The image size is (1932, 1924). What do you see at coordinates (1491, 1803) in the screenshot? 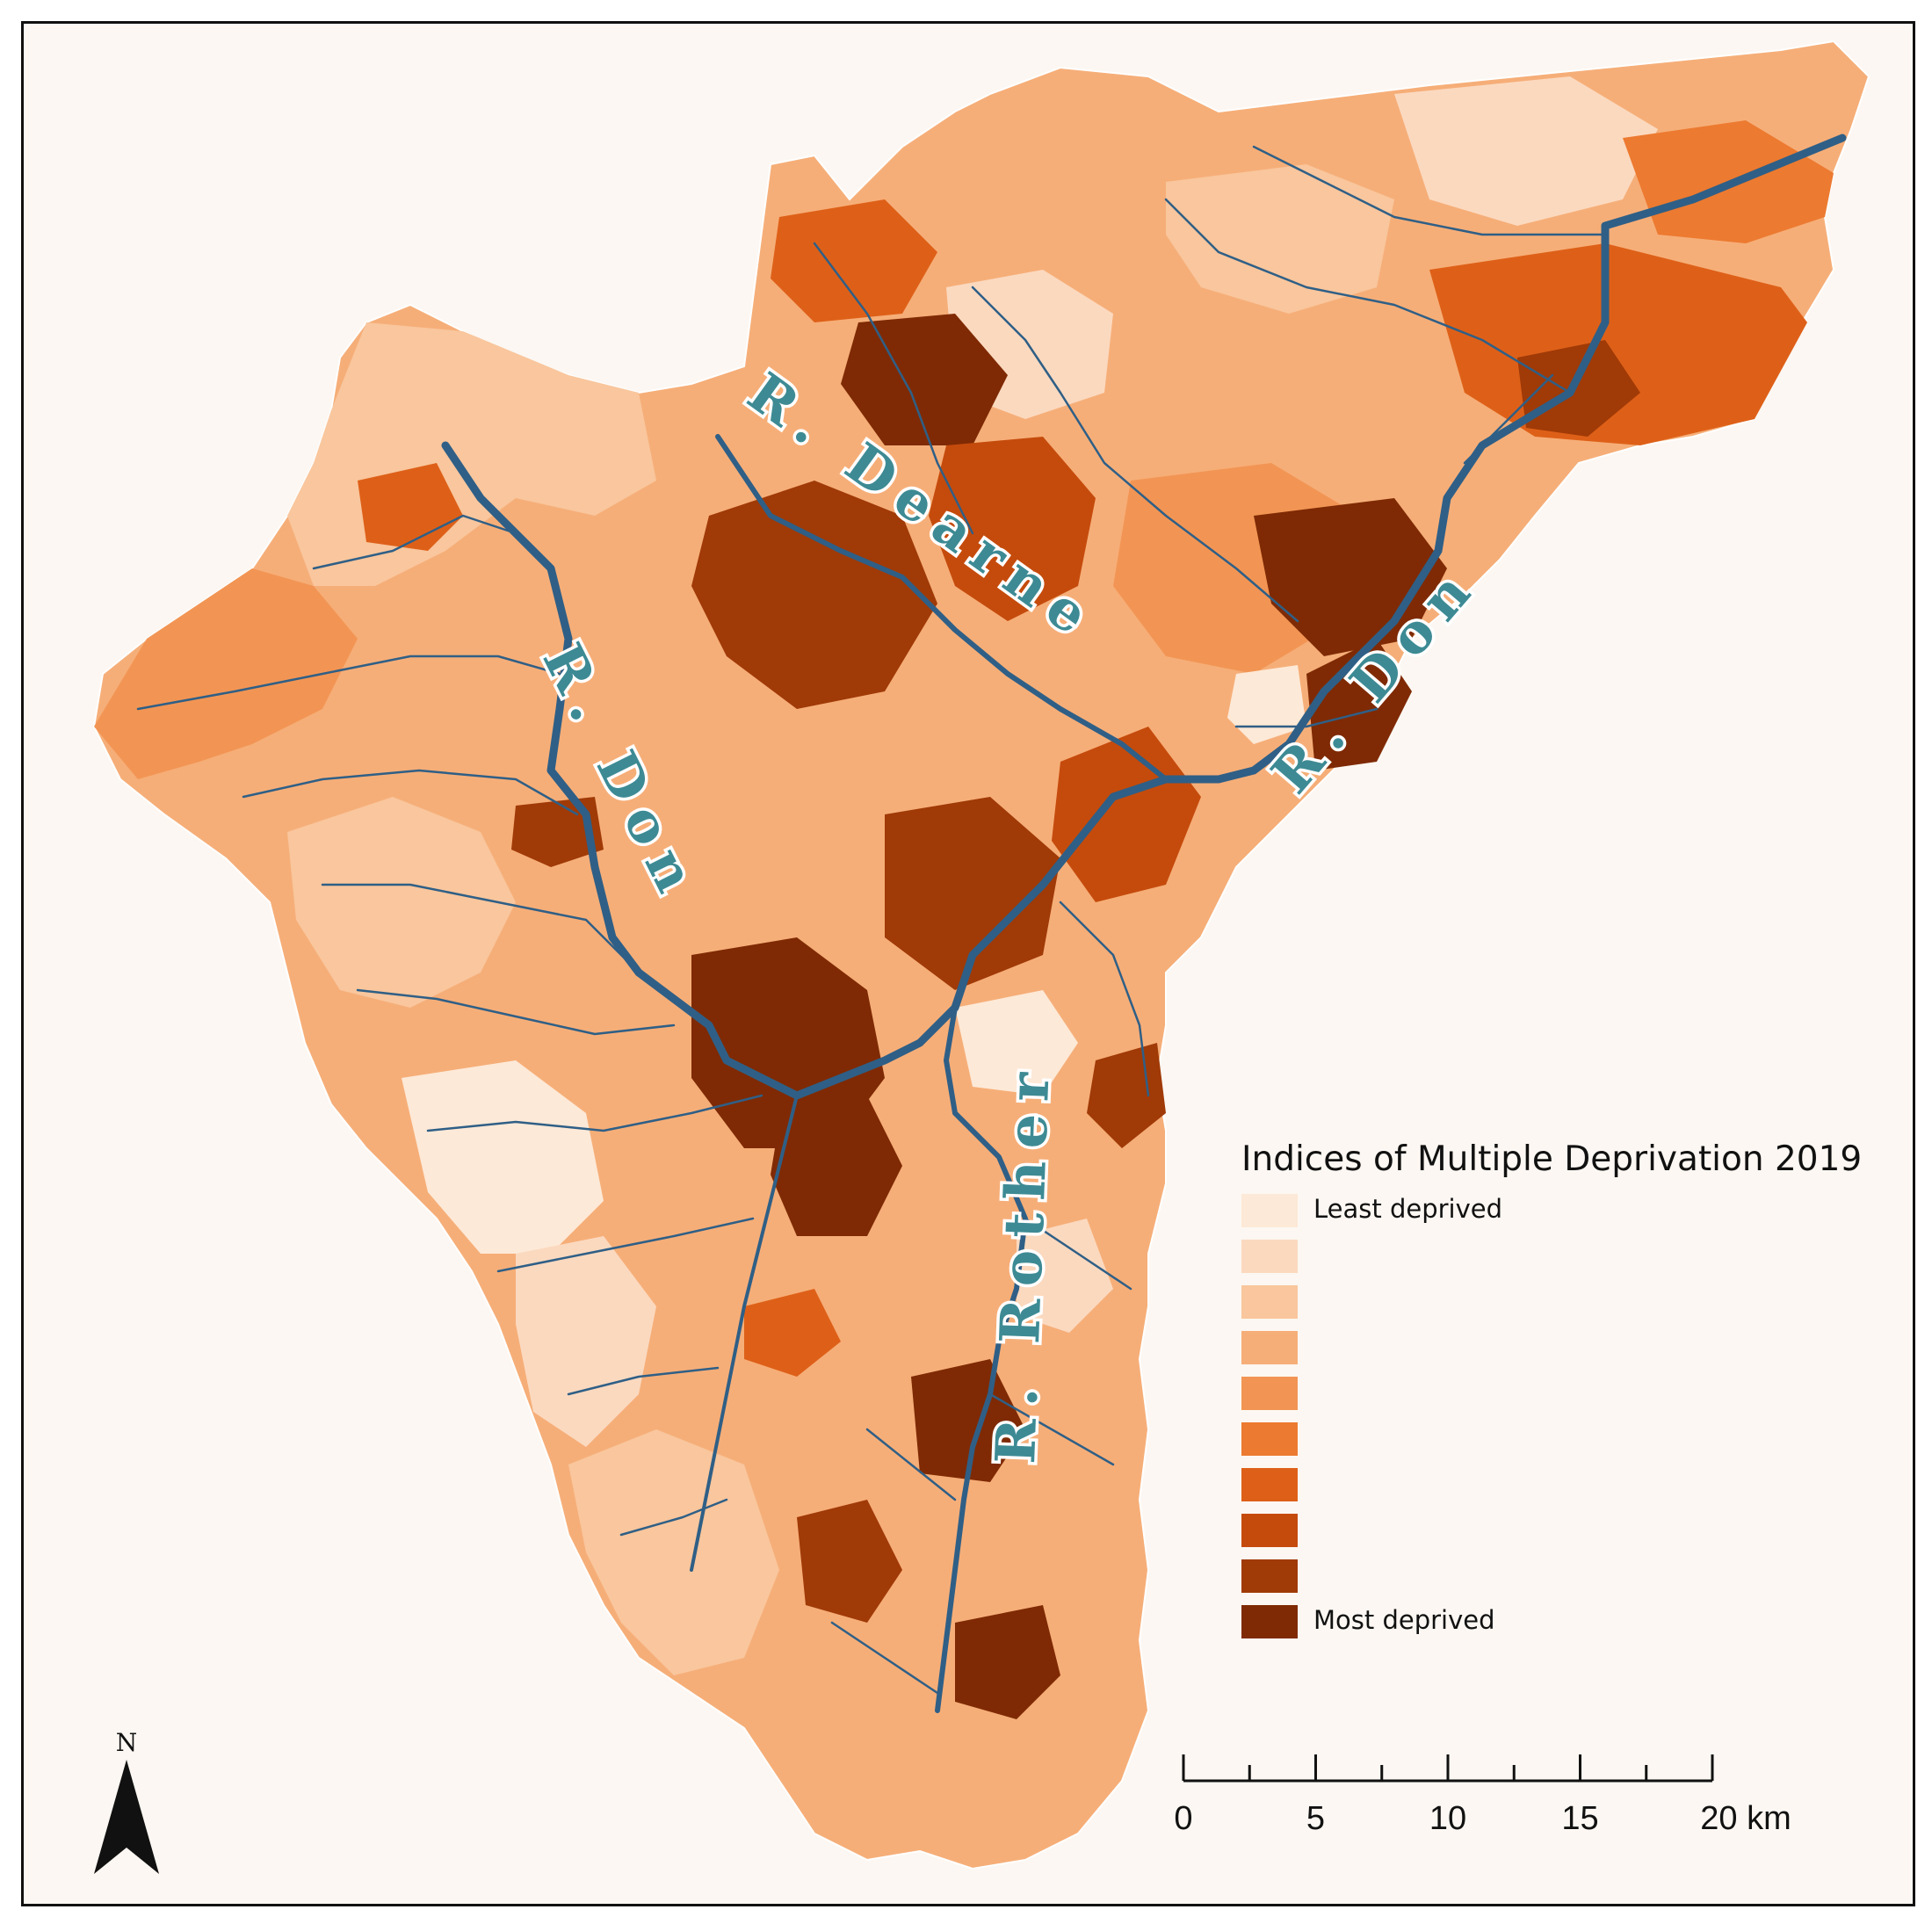
I see `scale-bar: 0 5 10 15 20 km` at bounding box center [1491, 1803].